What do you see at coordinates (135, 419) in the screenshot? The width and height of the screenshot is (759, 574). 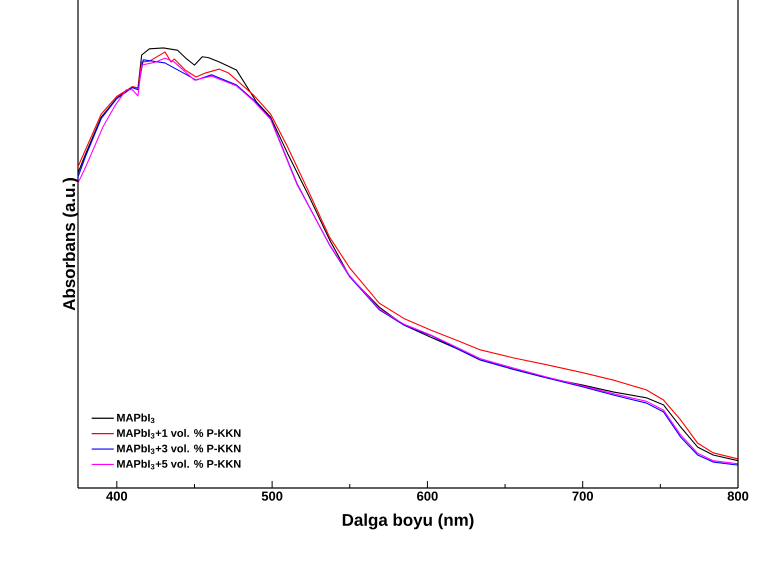 I see `legend-label: MAPbI$_{3}$` at bounding box center [135, 419].